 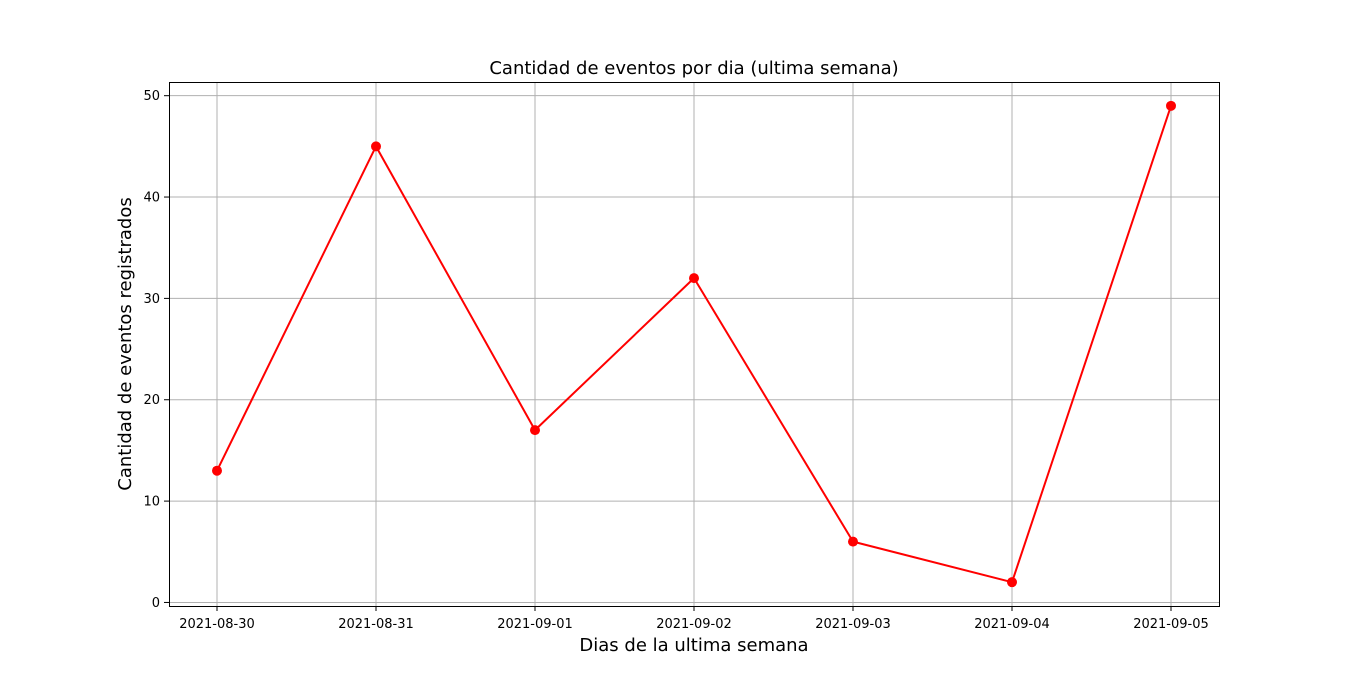 I want to click on y-tick-label: 20, so click(x=151, y=400).